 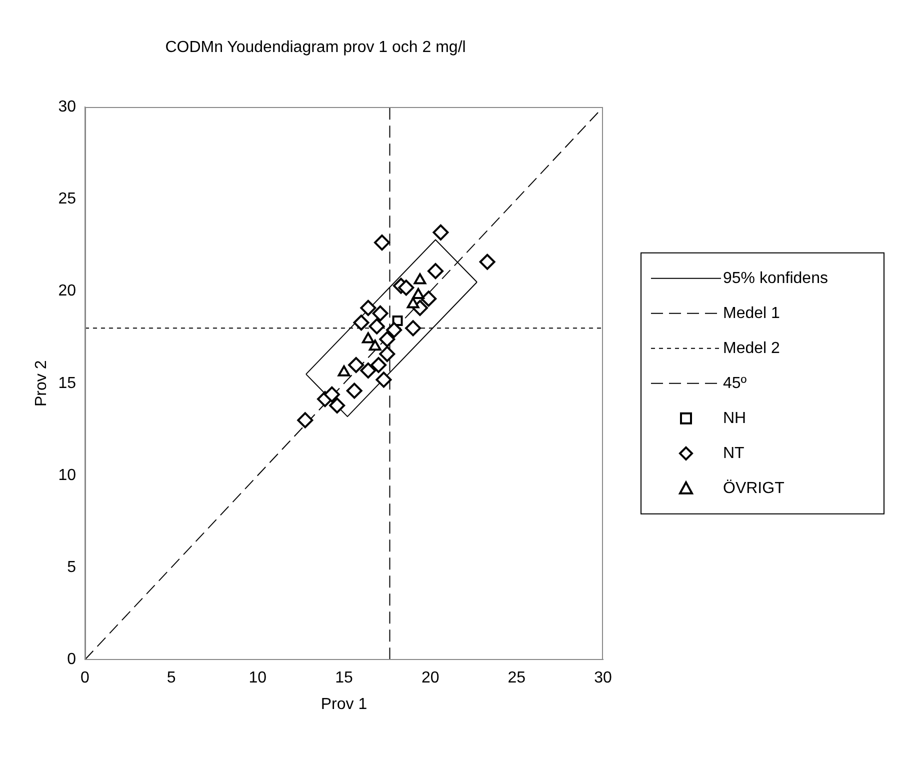 What do you see at coordinates (71, 659) in the screenshot?
I see `y-tick-label: 0` at bounding box center [71, 659].